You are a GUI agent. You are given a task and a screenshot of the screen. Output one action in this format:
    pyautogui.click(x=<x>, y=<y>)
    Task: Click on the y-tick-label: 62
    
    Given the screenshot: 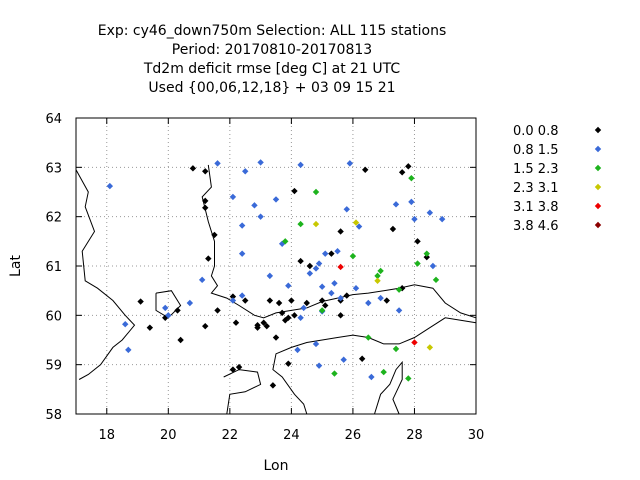 What is the action you would take?
    pyautogui.click(x=53, y=218)
    